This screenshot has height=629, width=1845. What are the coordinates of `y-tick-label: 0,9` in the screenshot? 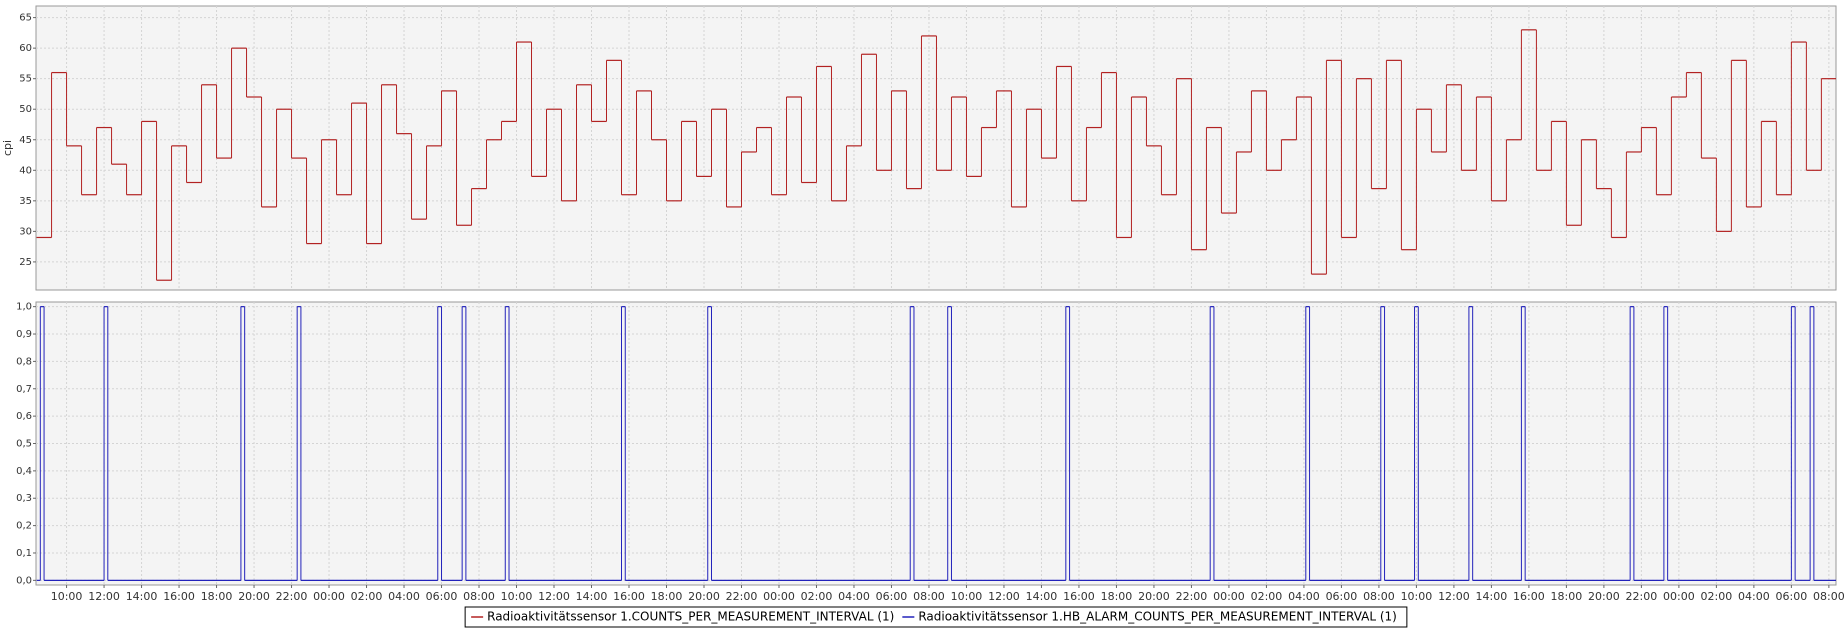 It's located at (24, 334).